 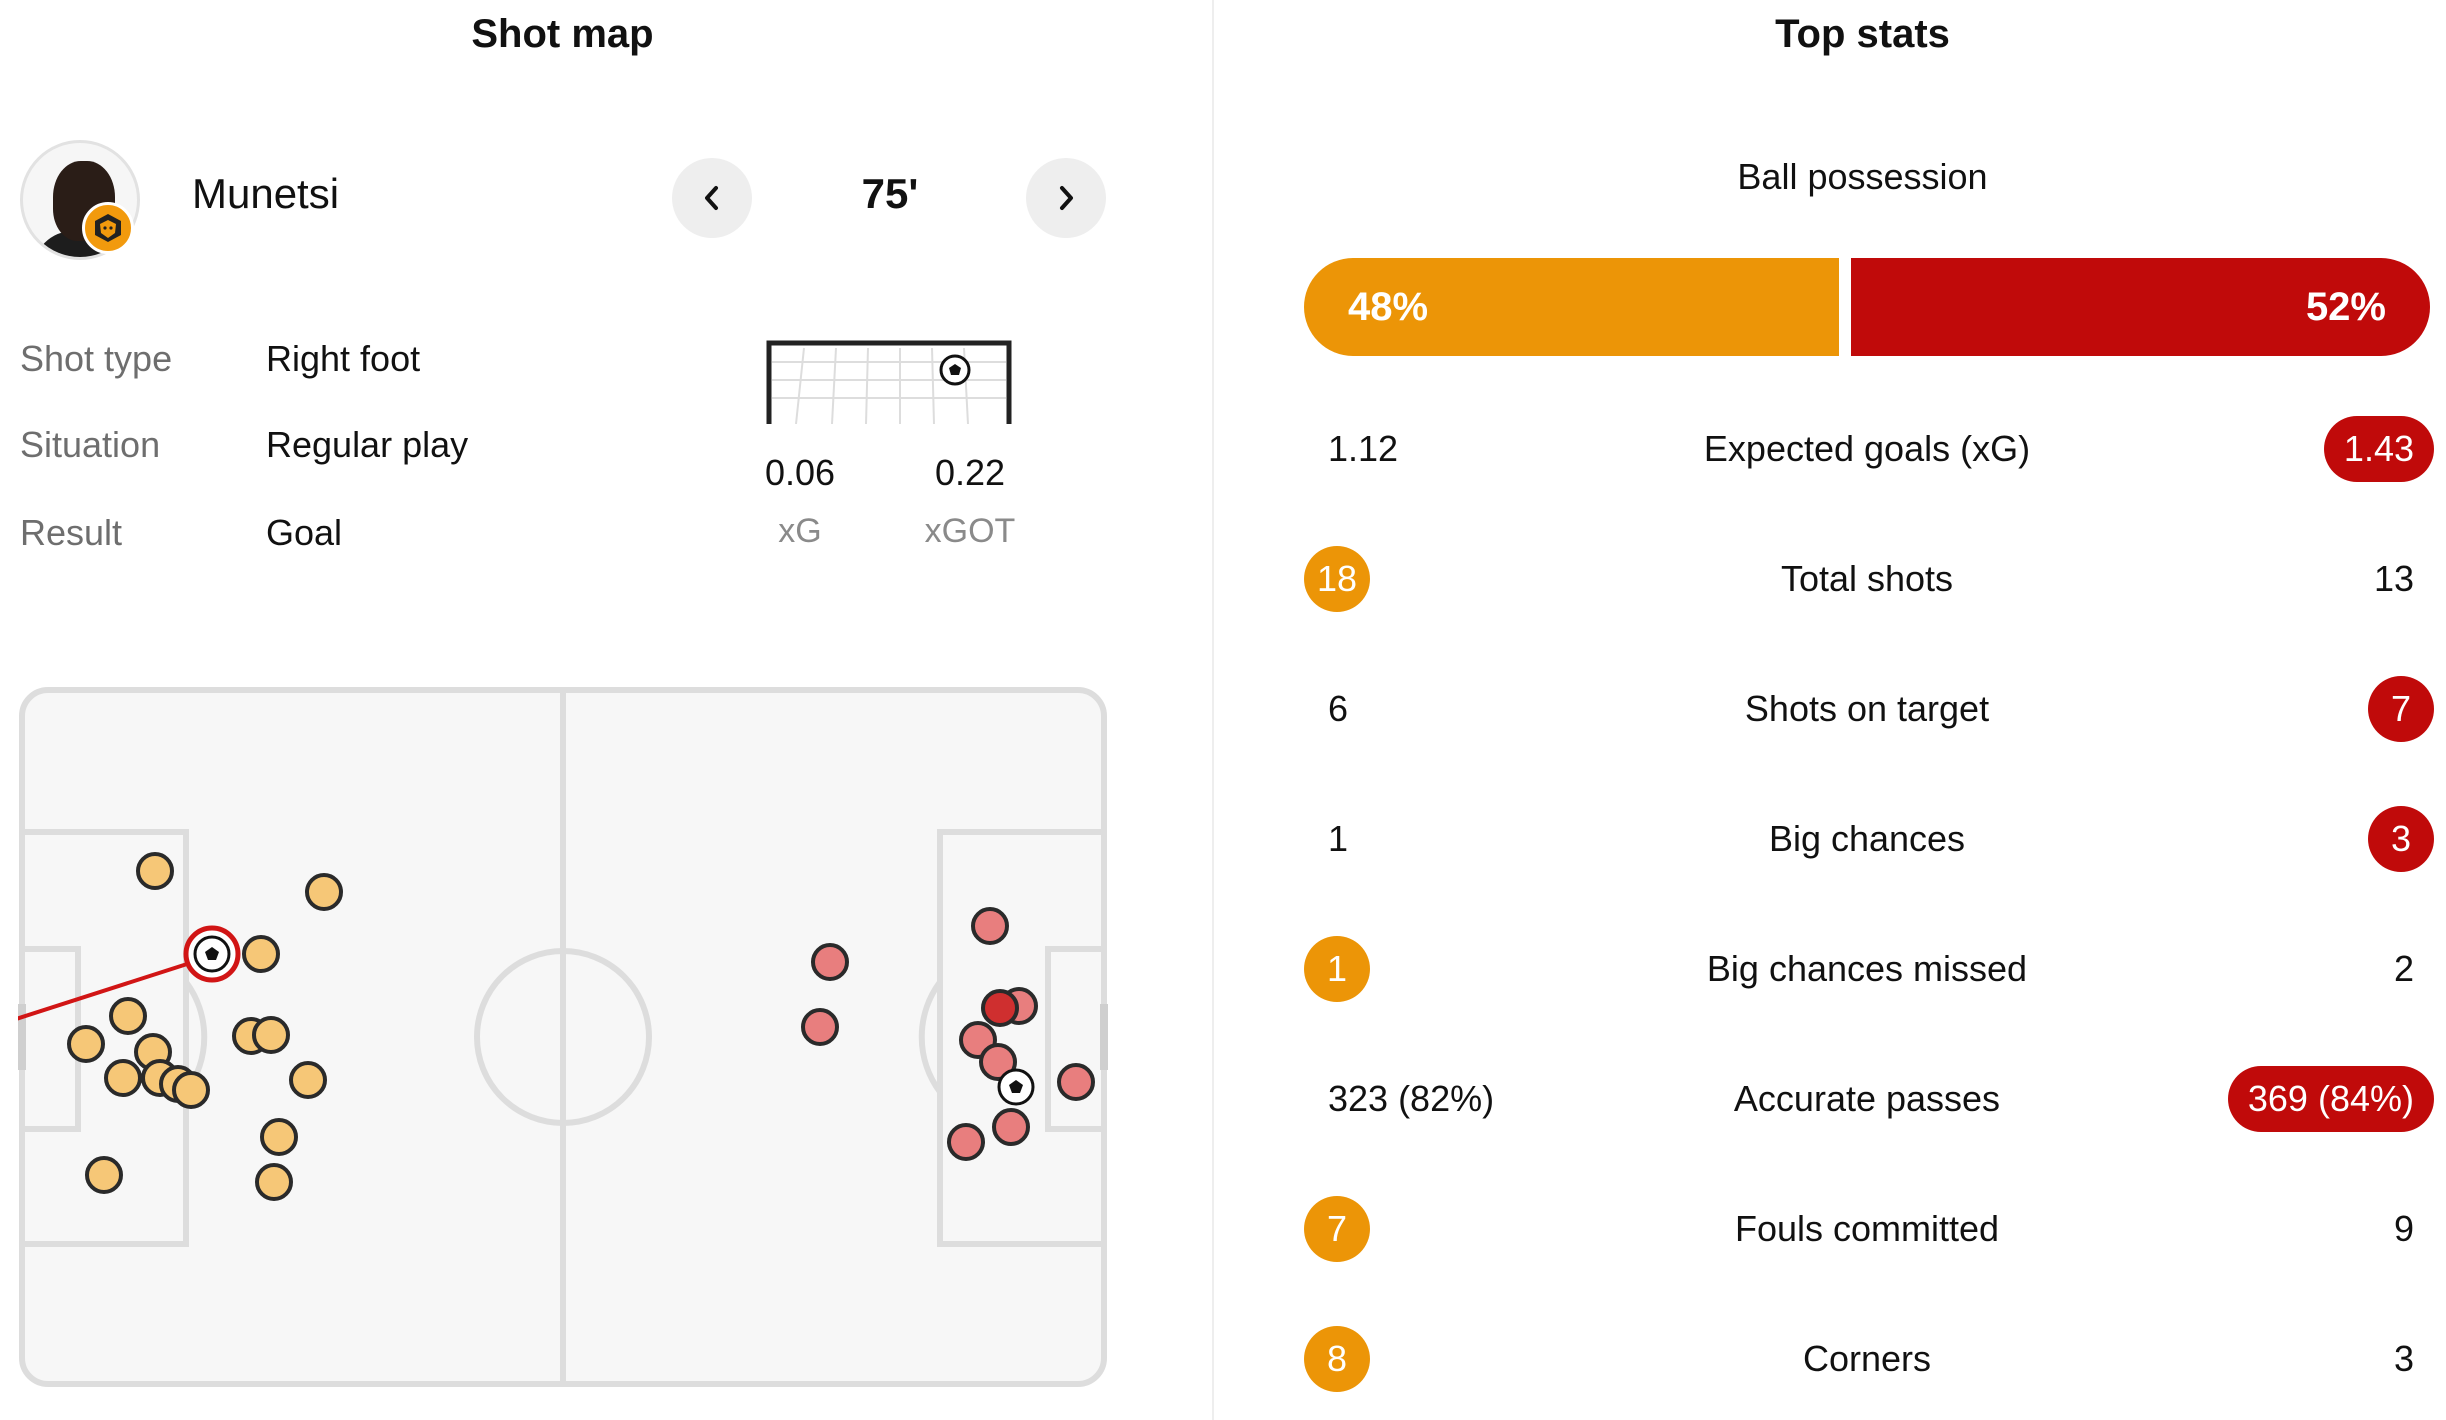 I want to click on chevron-right-icon, so click(x=1066, y=198).